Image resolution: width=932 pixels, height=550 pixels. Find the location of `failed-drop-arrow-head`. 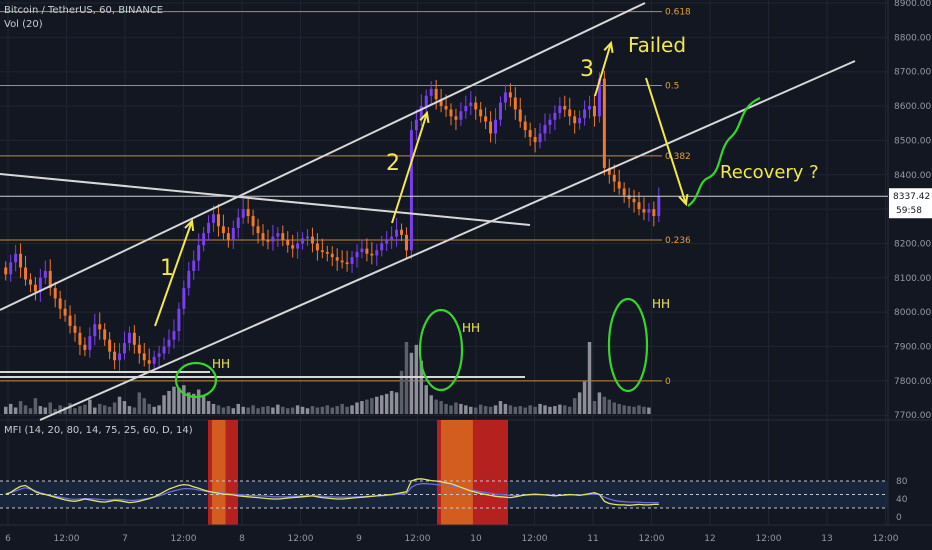

failed-drop-arrow-head is located at coordinates (683, 200).